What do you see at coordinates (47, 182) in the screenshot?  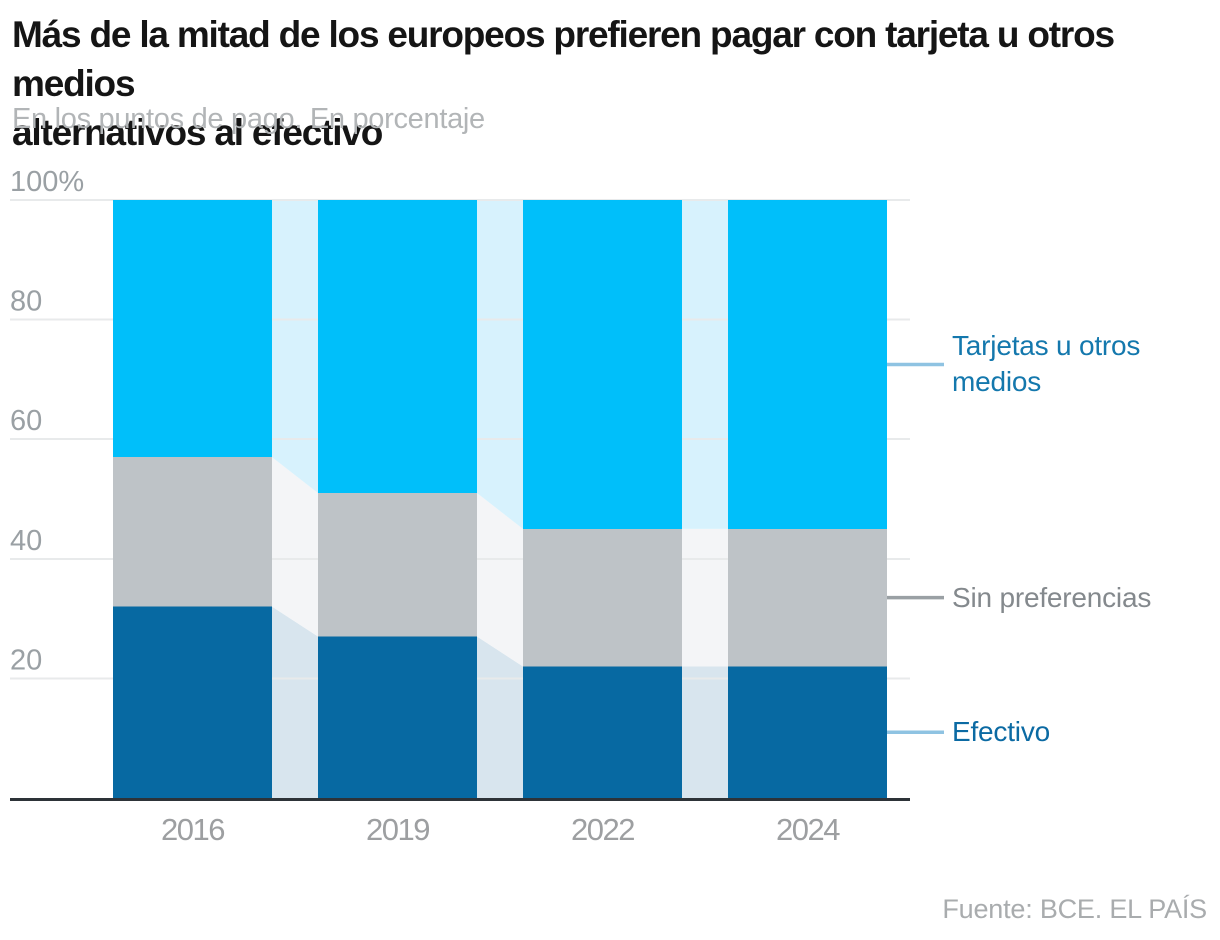 I see `y-tick-label-100: 100%` at bounding box center [47, 182].